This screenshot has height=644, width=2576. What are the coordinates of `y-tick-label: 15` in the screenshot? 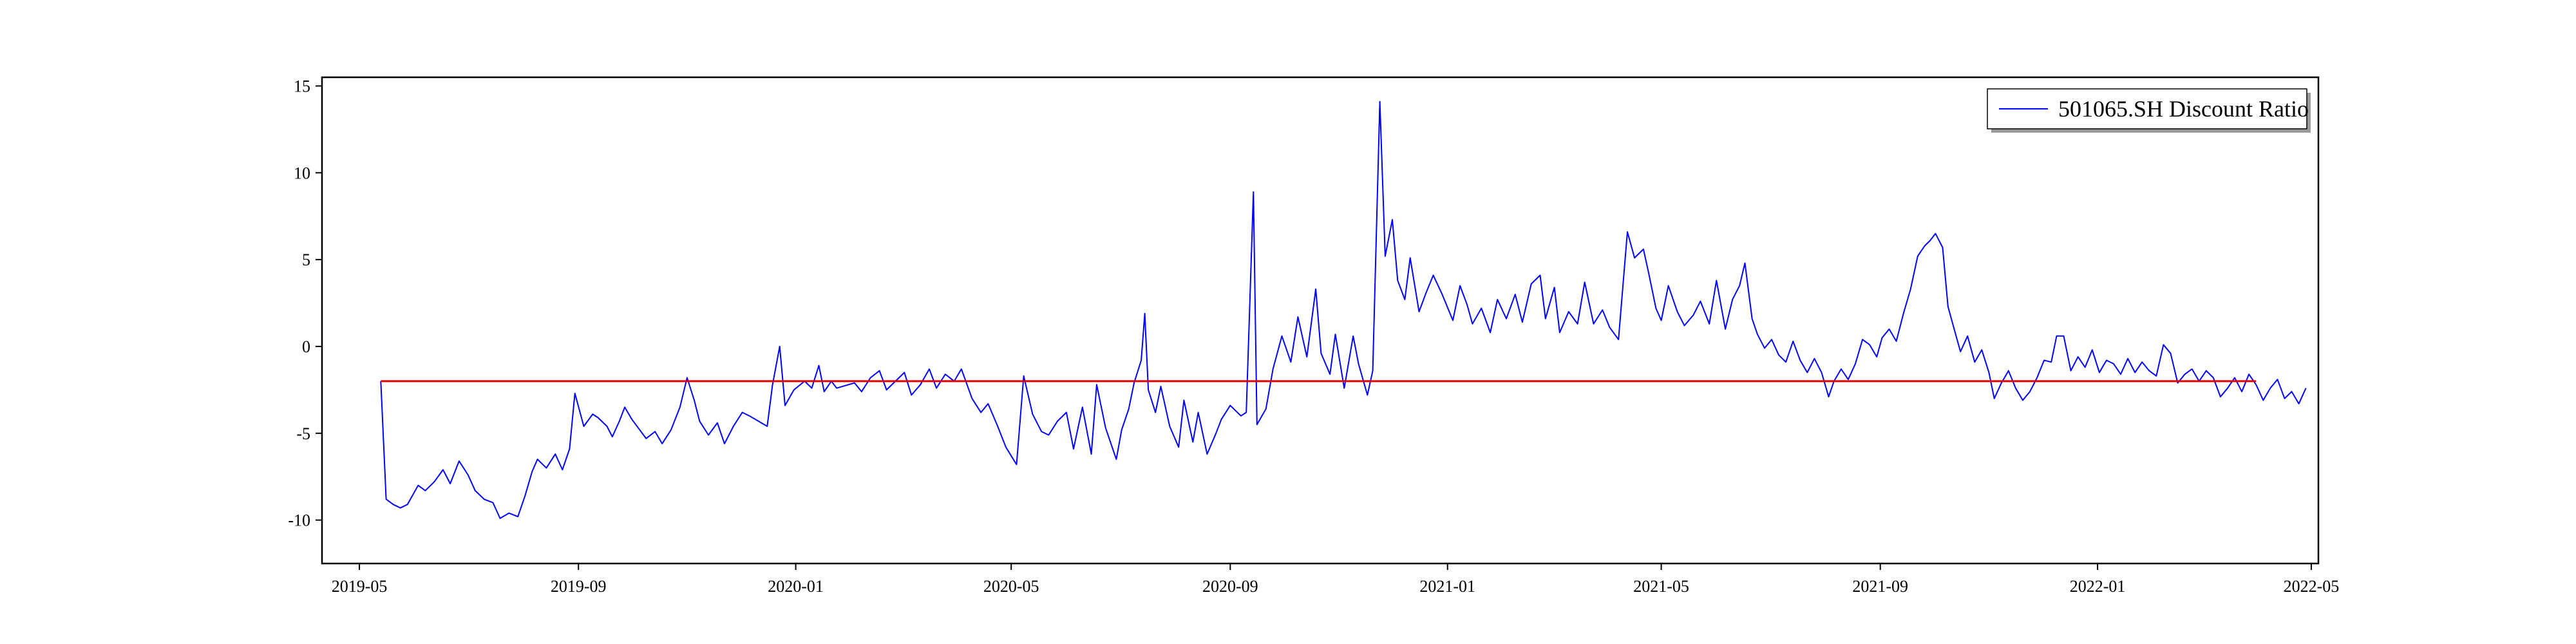 It's located at (302, 86).